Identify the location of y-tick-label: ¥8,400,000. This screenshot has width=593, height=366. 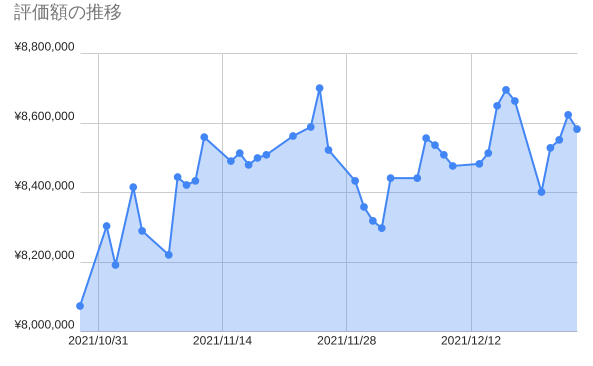
(44, 185).